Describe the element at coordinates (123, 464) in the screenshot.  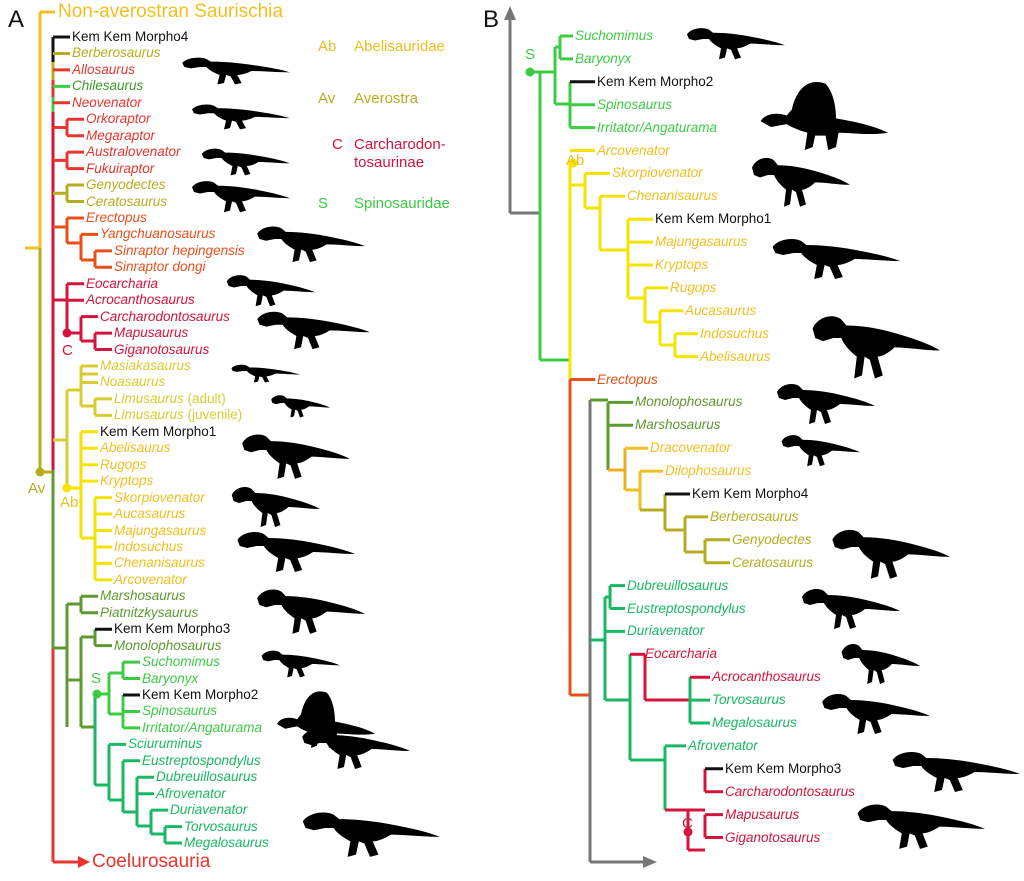
I see `taxon-label-a: Rugops` at that location.